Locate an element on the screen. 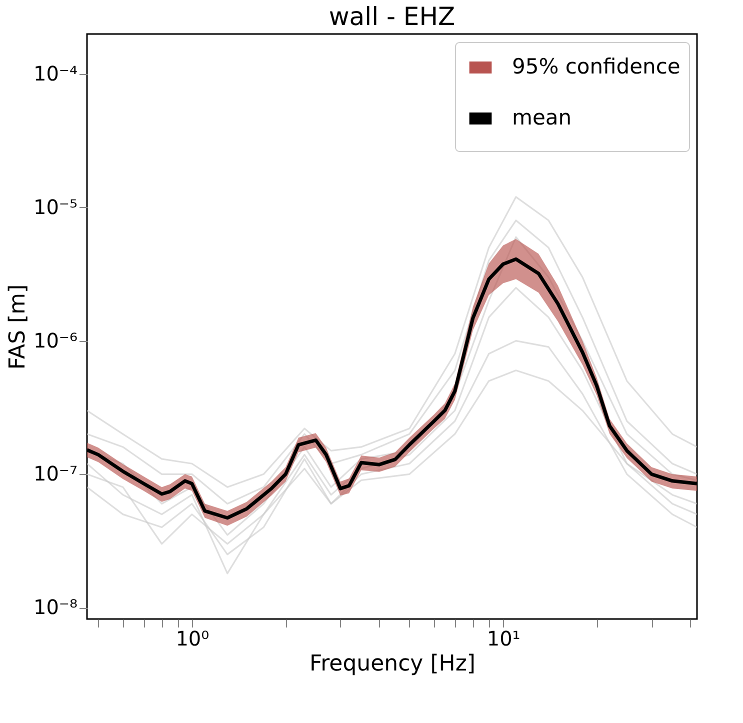 The height and width of the screenshot is (723, 743). annotation: 95% confidence is located at coordinates (596, 66).